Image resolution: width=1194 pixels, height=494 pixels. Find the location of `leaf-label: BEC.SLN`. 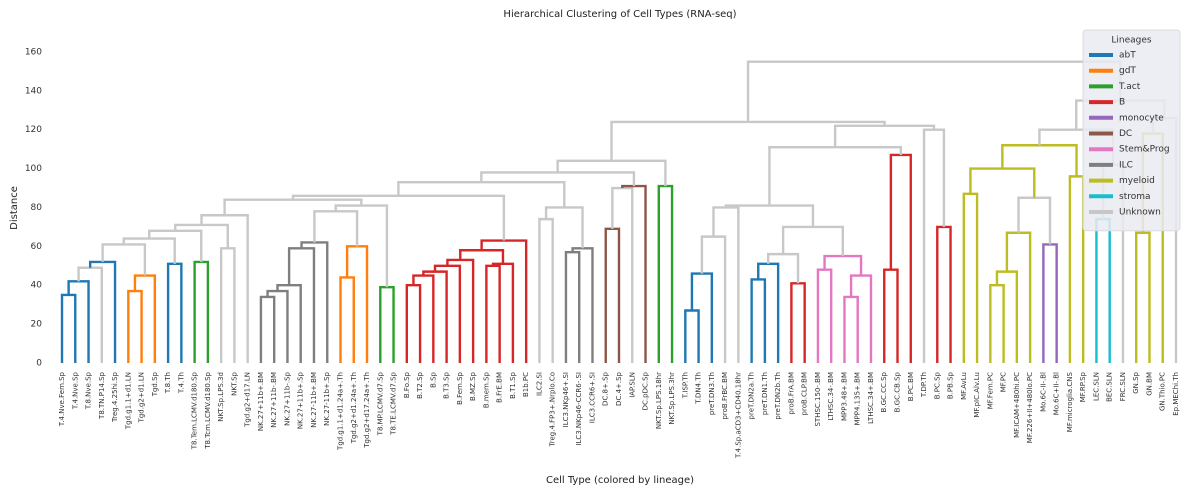

leaf-label: BEC.SLN is located at coordinates (1110, 387).